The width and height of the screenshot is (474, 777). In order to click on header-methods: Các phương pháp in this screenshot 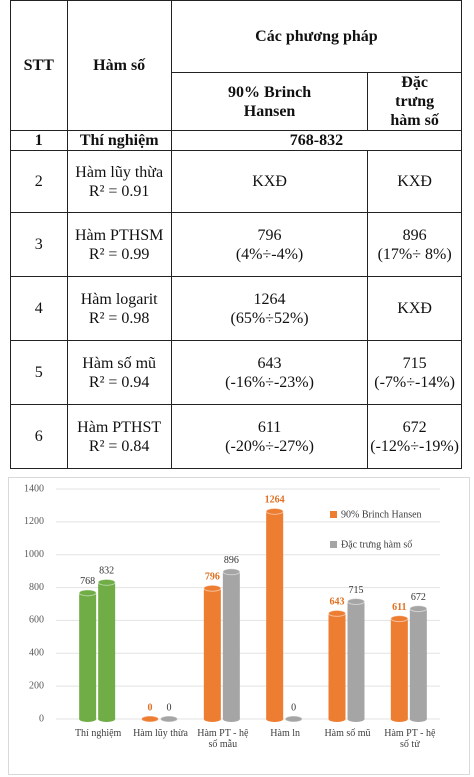, I will do `click(316, 36)`.